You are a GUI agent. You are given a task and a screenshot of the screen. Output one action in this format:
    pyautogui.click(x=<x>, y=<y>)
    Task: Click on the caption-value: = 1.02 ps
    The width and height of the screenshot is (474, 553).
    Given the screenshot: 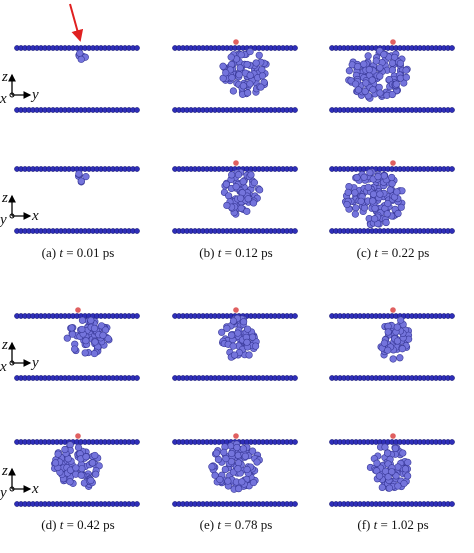 What is the action you would take?
    pyautogui.click(x=404, y=524)
    